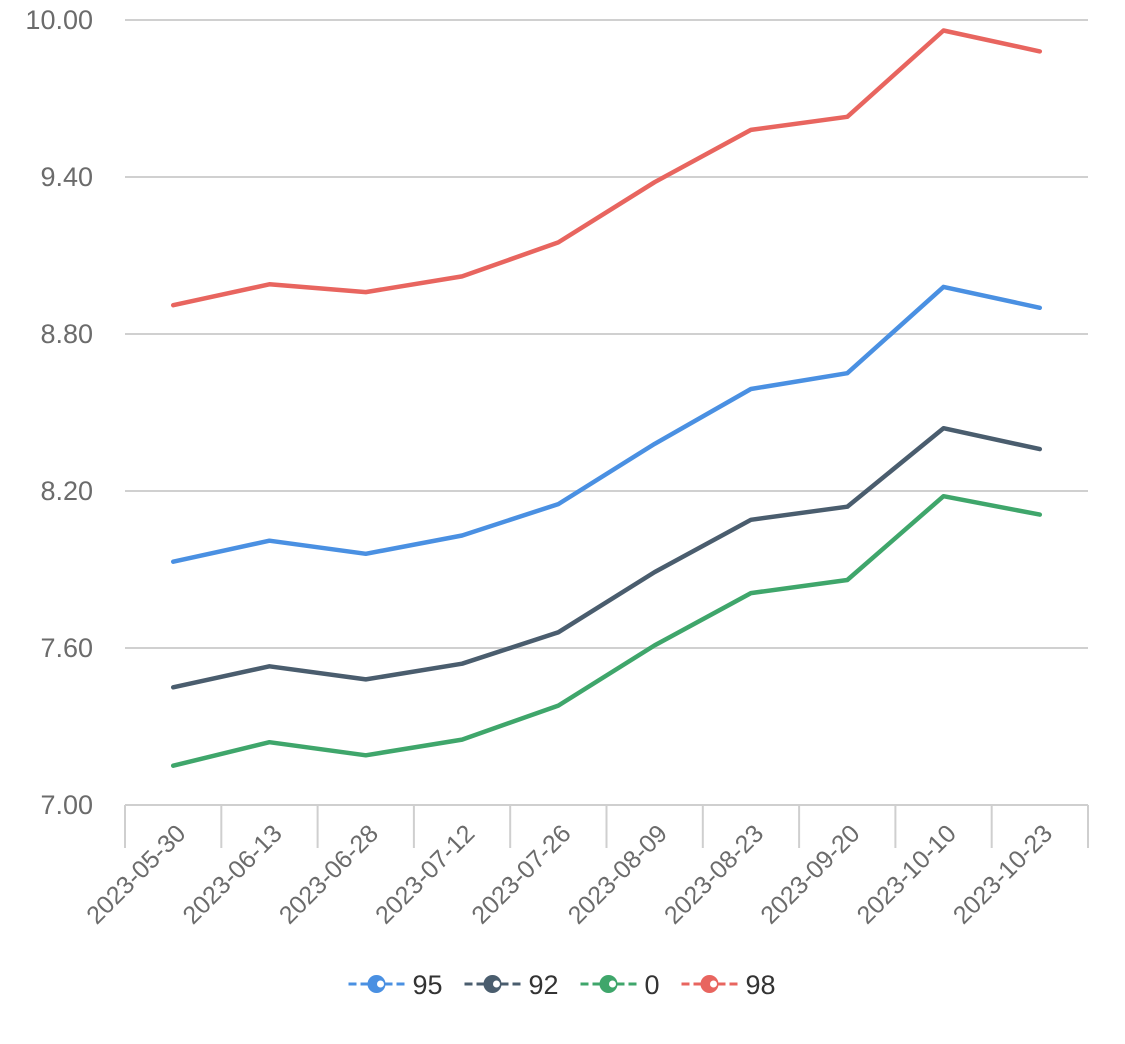 Image resolution: width=1125 pixels, height=1044 pixels. Describe the element at coordinates (810, 874) in the screenshot. I see `x-tick-label: 2023-09-20` at that location.